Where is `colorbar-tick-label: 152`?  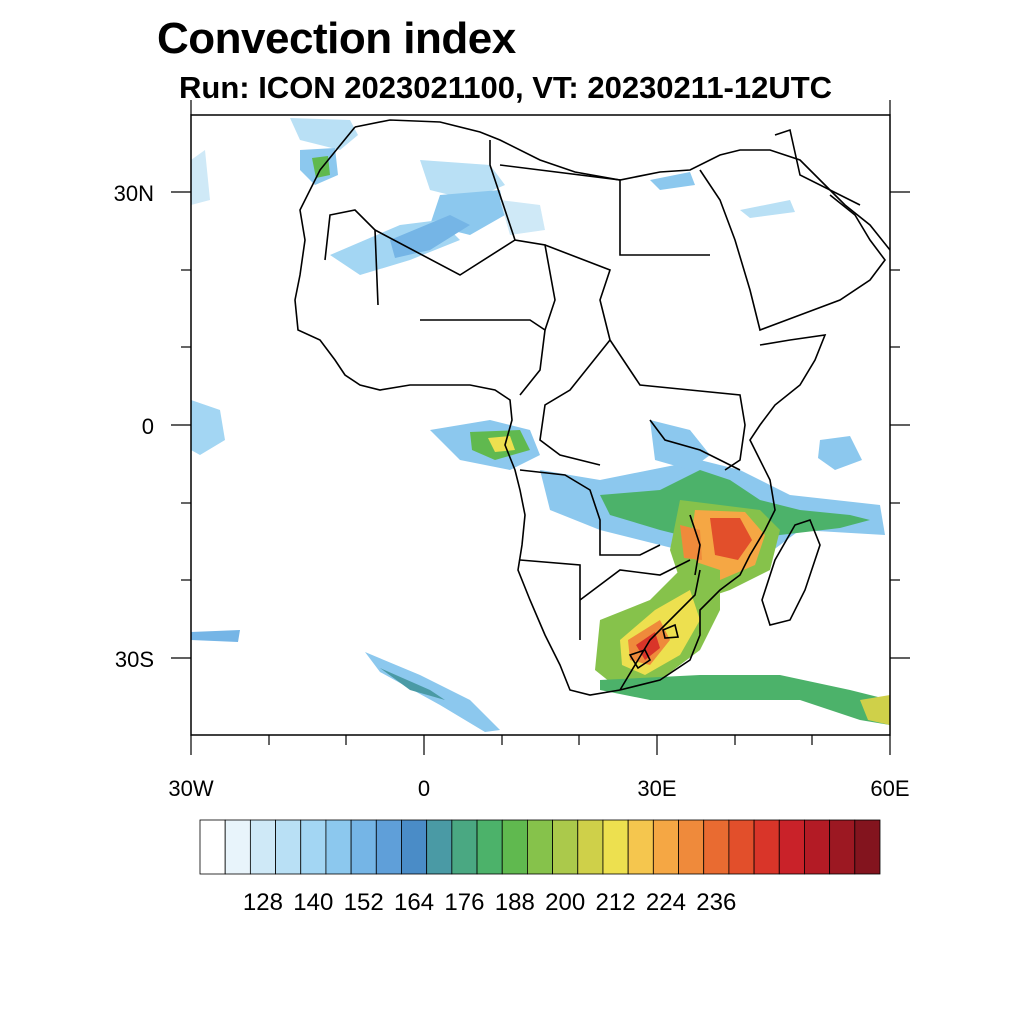 colorbar-tick-label: 152 is located at coordinates (363, 902).